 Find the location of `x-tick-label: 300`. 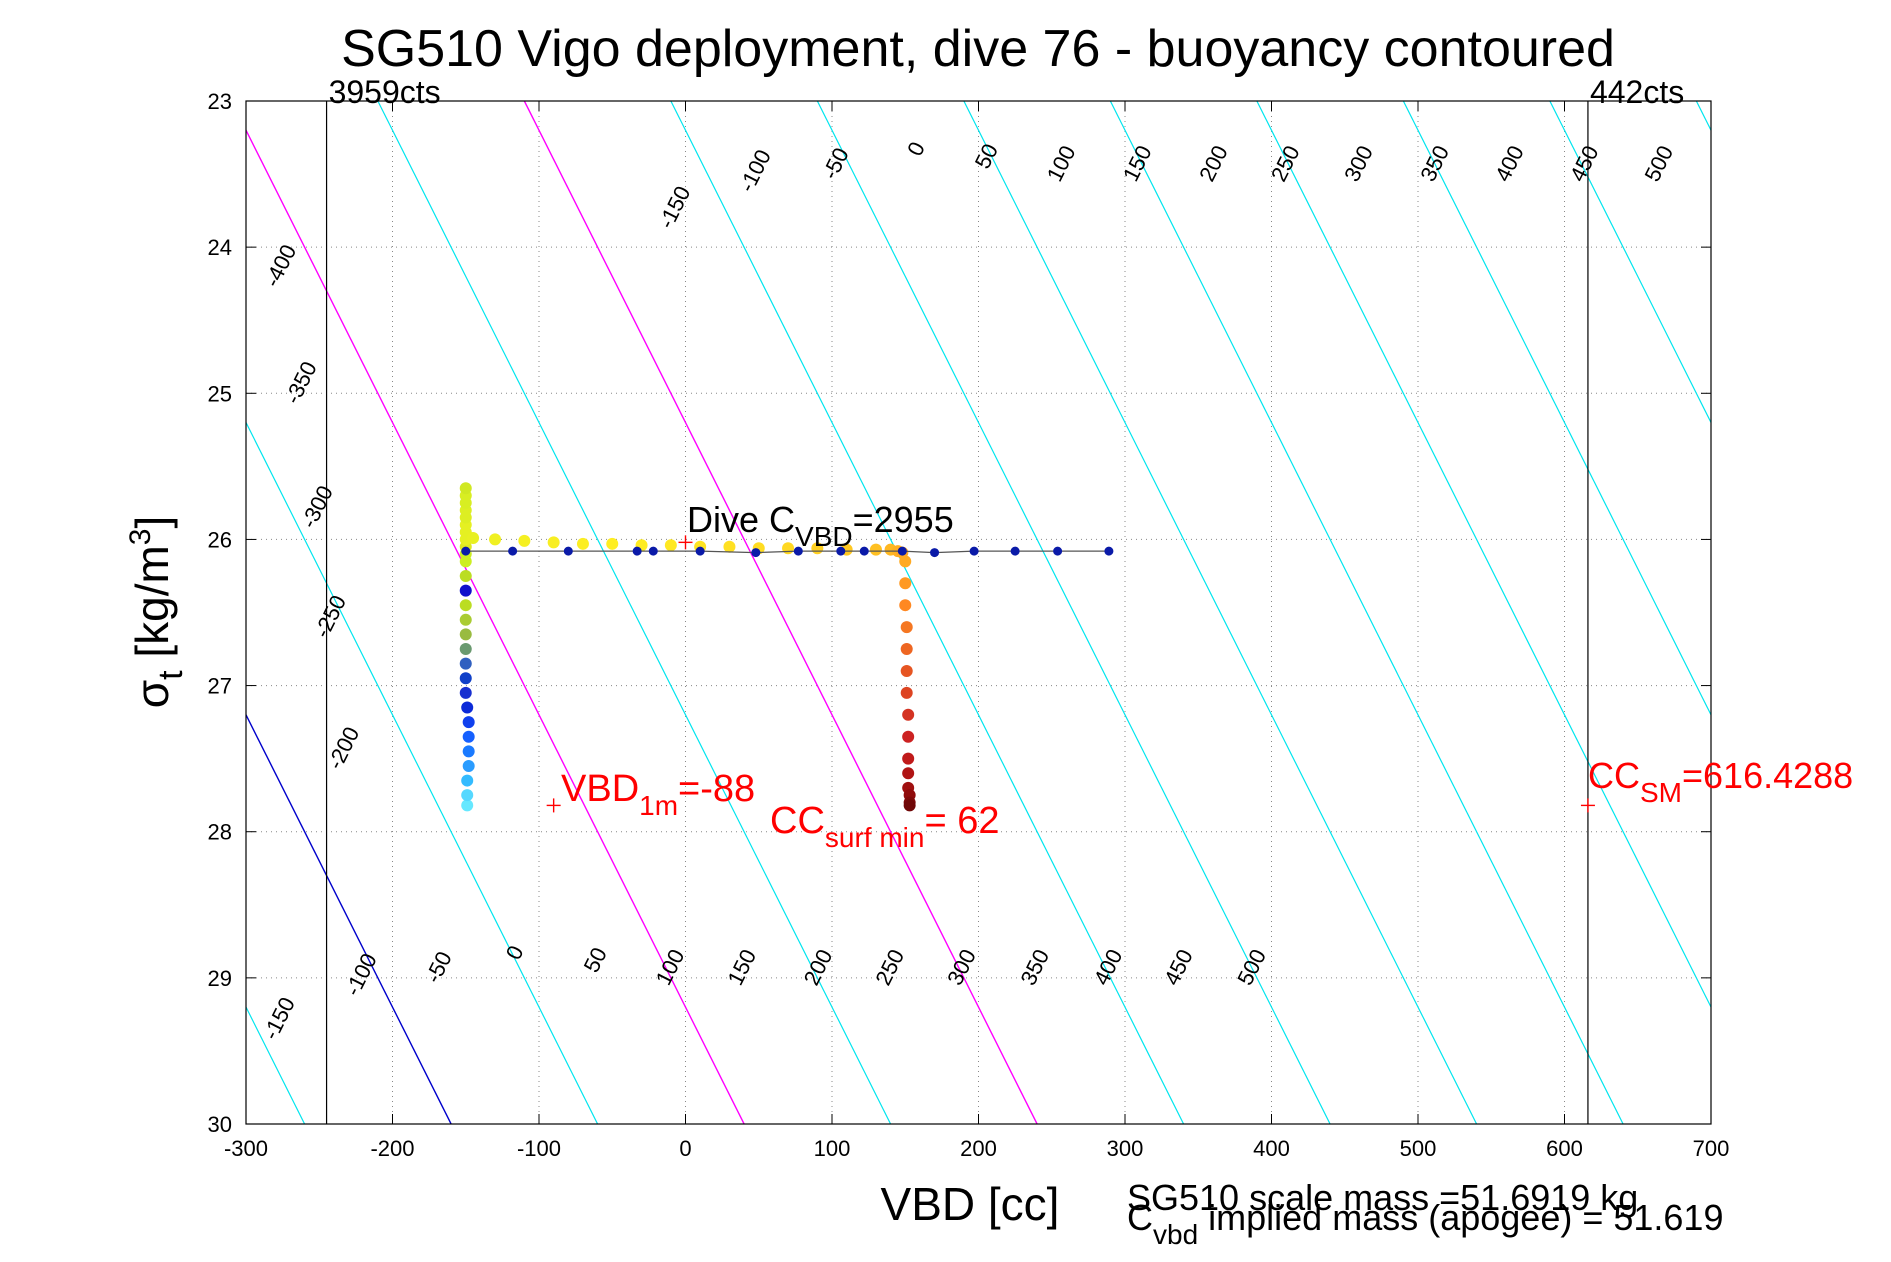

x-tick-label: 300 is located at coordinates (1125, 1148).